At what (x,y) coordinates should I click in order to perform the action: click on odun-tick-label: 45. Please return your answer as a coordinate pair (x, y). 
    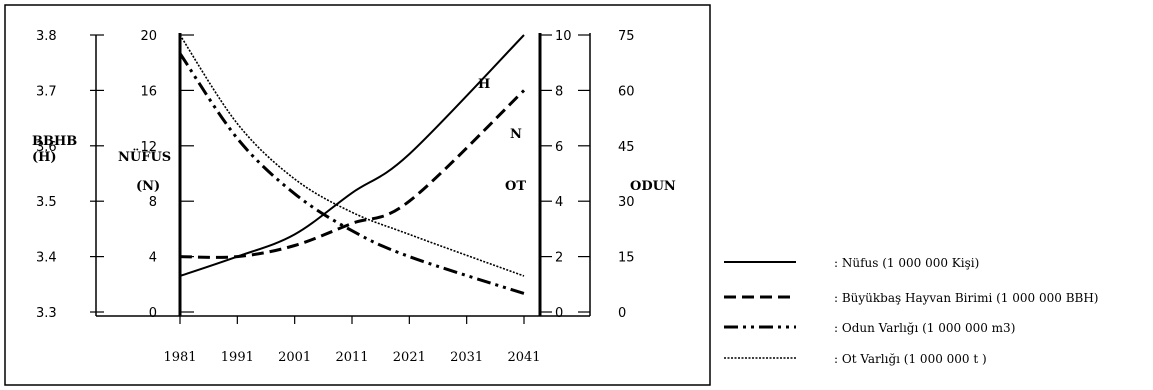
    Looking at the image, I should click on (626, 147).